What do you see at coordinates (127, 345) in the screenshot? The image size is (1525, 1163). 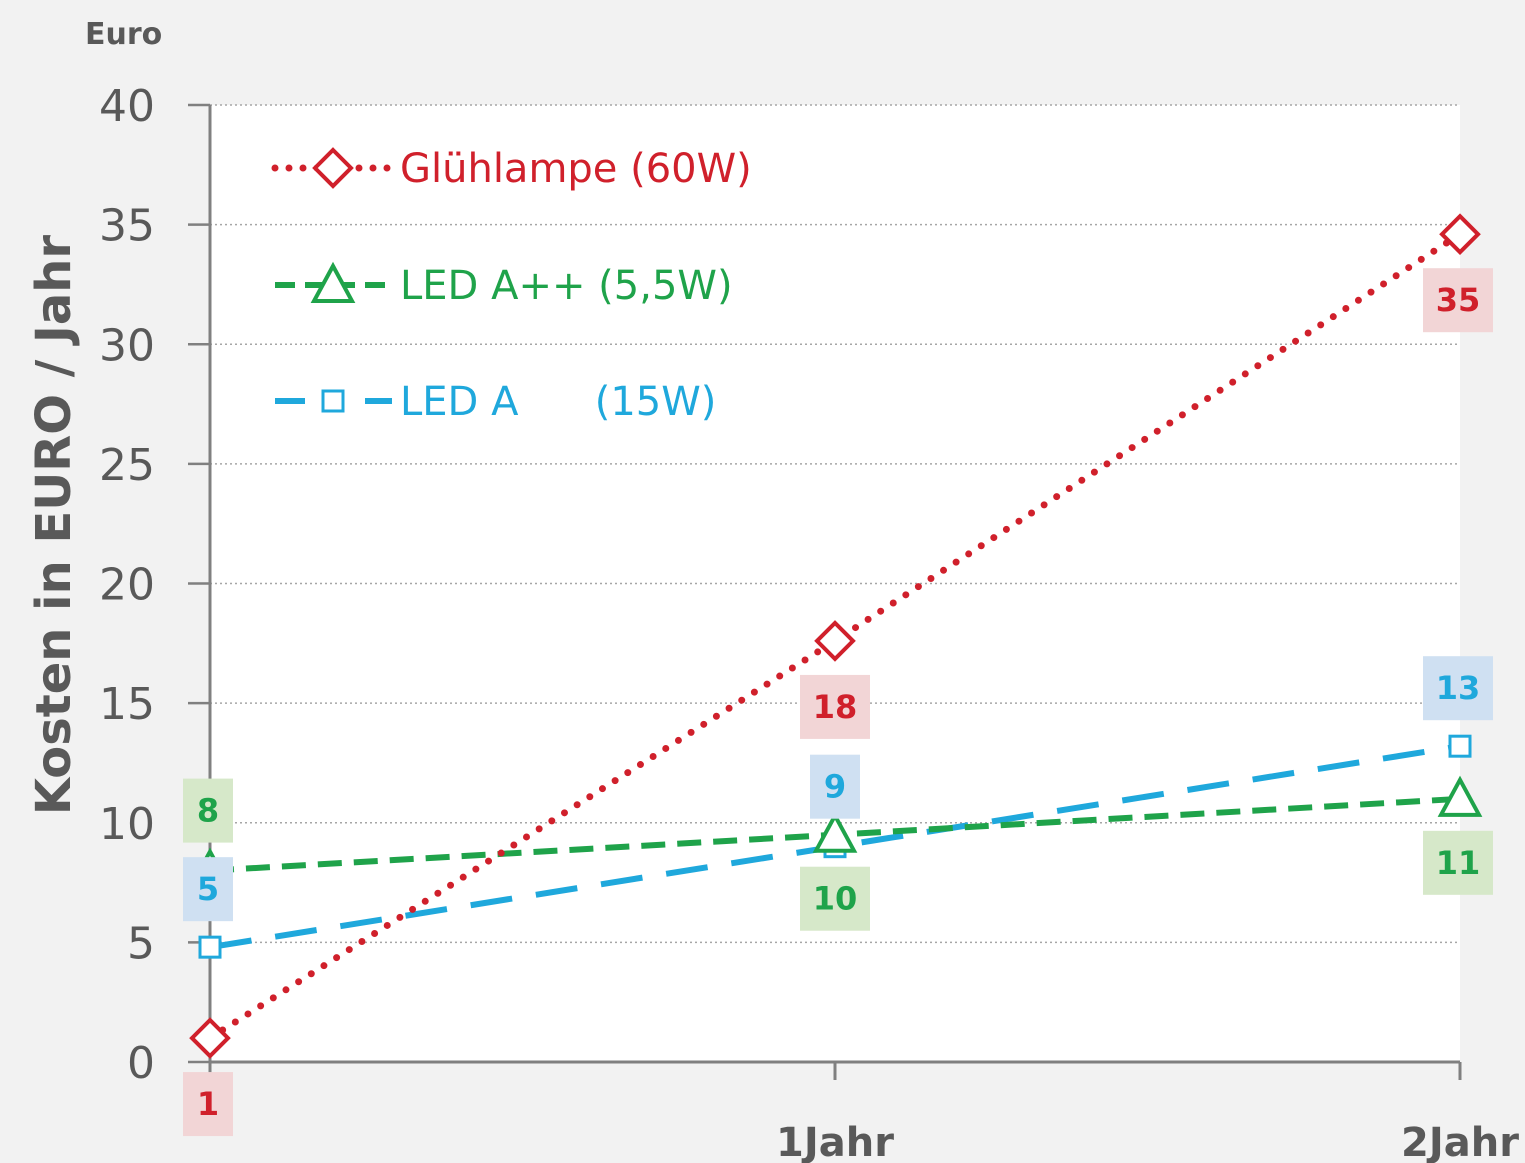 I see `y-tick-label: 30` at bounding box center [127, 345].